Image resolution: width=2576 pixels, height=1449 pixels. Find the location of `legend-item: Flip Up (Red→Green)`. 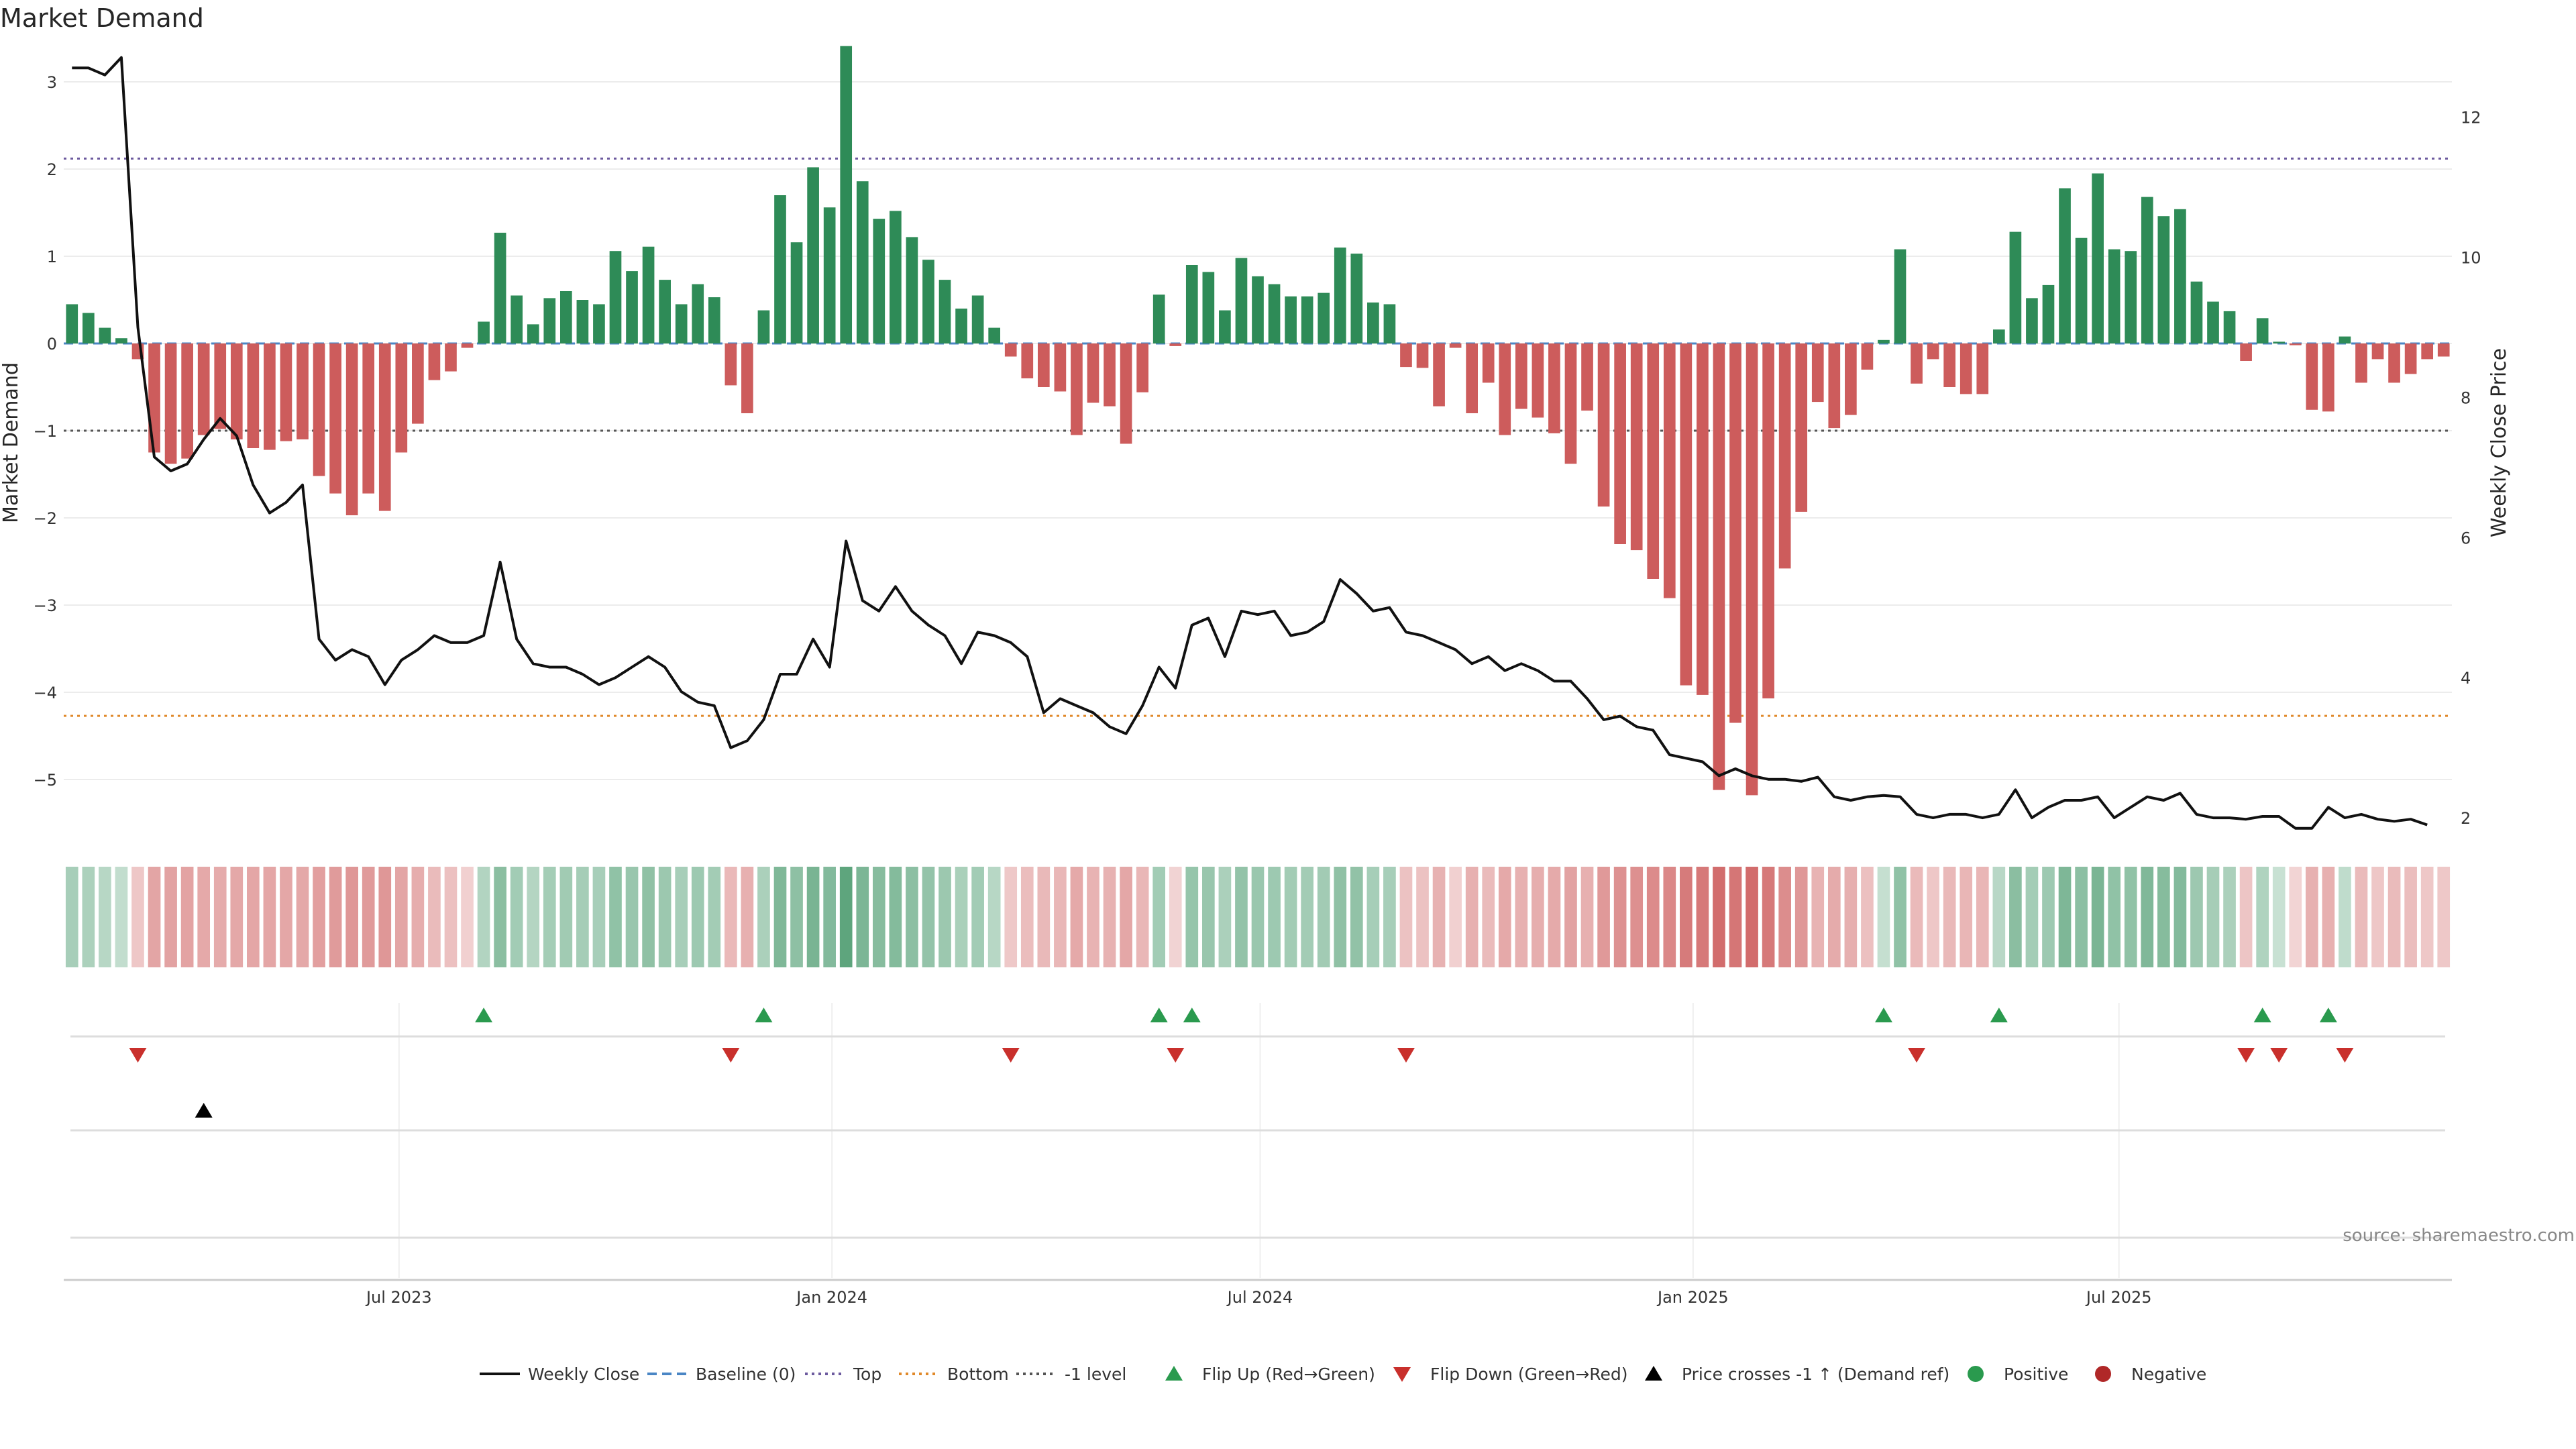

legend-item: Flip Up (Red→Green) is located at coordinates (1270, 1374).